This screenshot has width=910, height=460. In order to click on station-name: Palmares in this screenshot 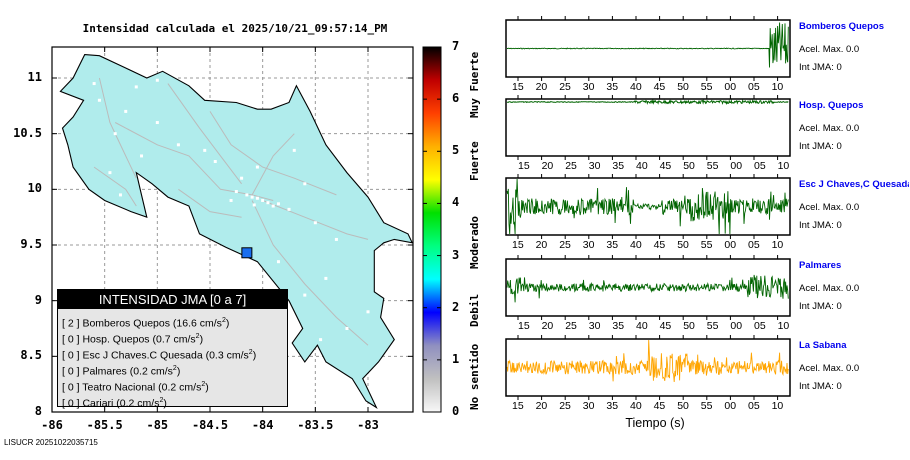, I will do `click(820, 265)`.